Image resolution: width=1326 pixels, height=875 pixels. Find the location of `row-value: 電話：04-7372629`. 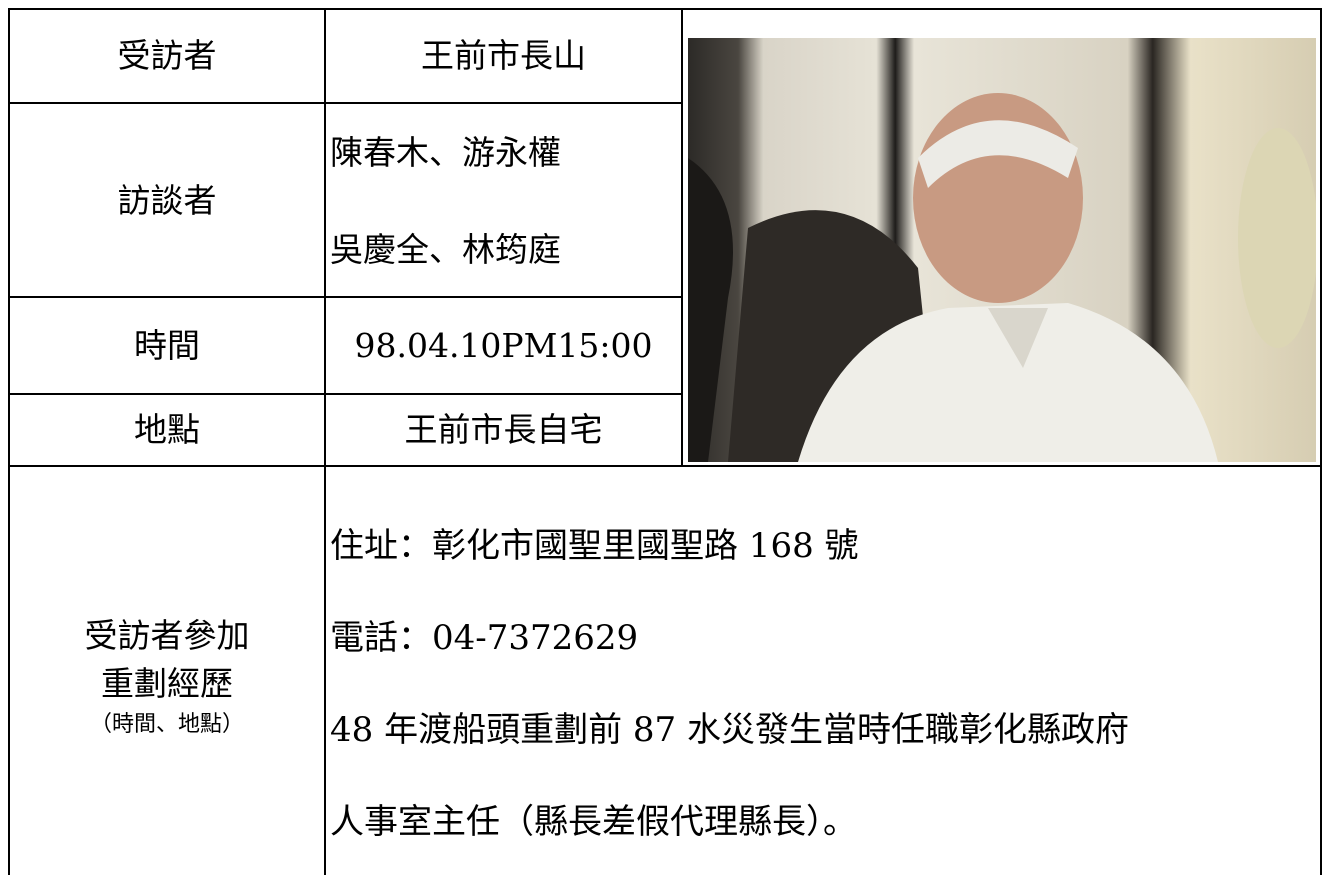

row-value: 電話：04-7372629 is located at coordinates (484, 638).